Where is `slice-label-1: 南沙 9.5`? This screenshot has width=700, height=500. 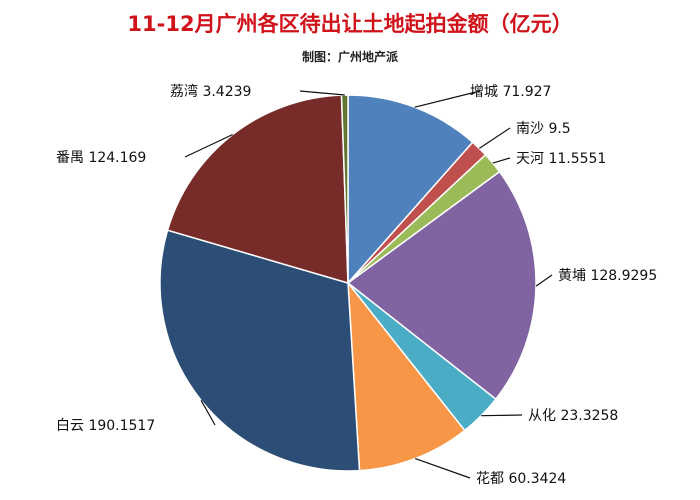
slice-label-1: 南沙 9.5 is located at coordinates (543, 129).